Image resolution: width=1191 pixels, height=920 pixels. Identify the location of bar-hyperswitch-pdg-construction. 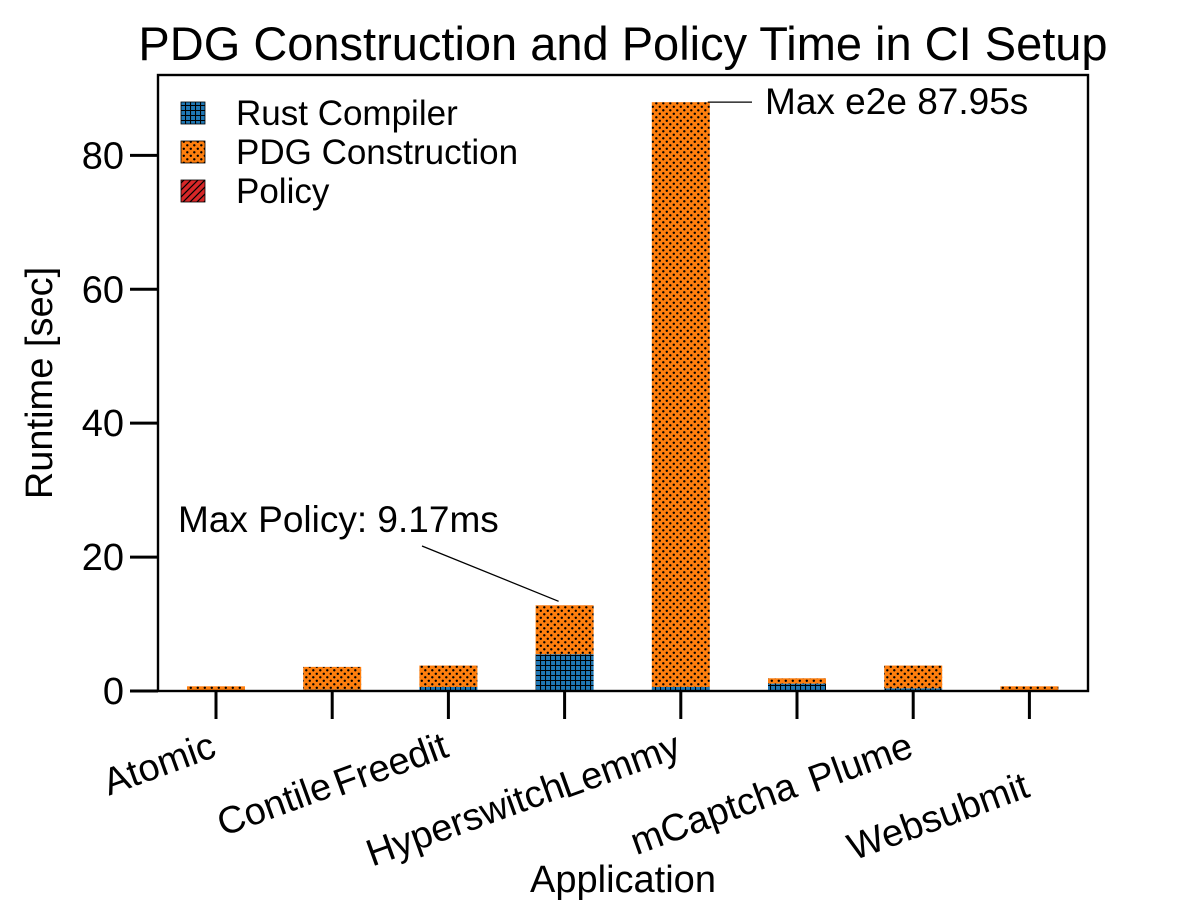
(564, 630).